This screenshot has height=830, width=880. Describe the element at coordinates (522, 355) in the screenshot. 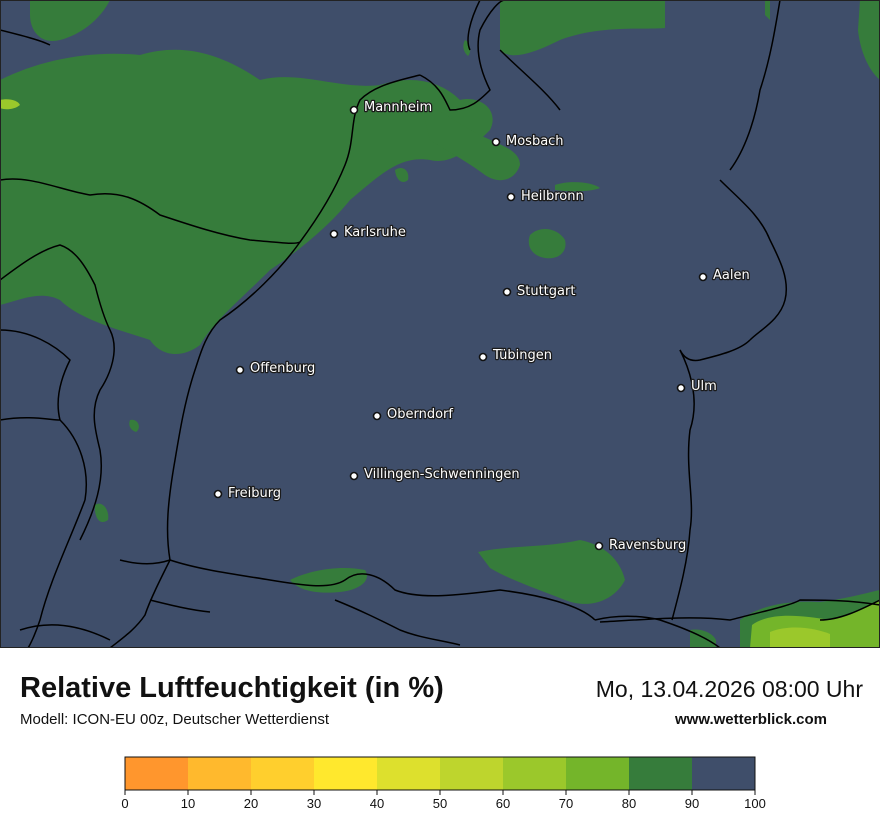

I see `city-label: Tübingen` at that location.